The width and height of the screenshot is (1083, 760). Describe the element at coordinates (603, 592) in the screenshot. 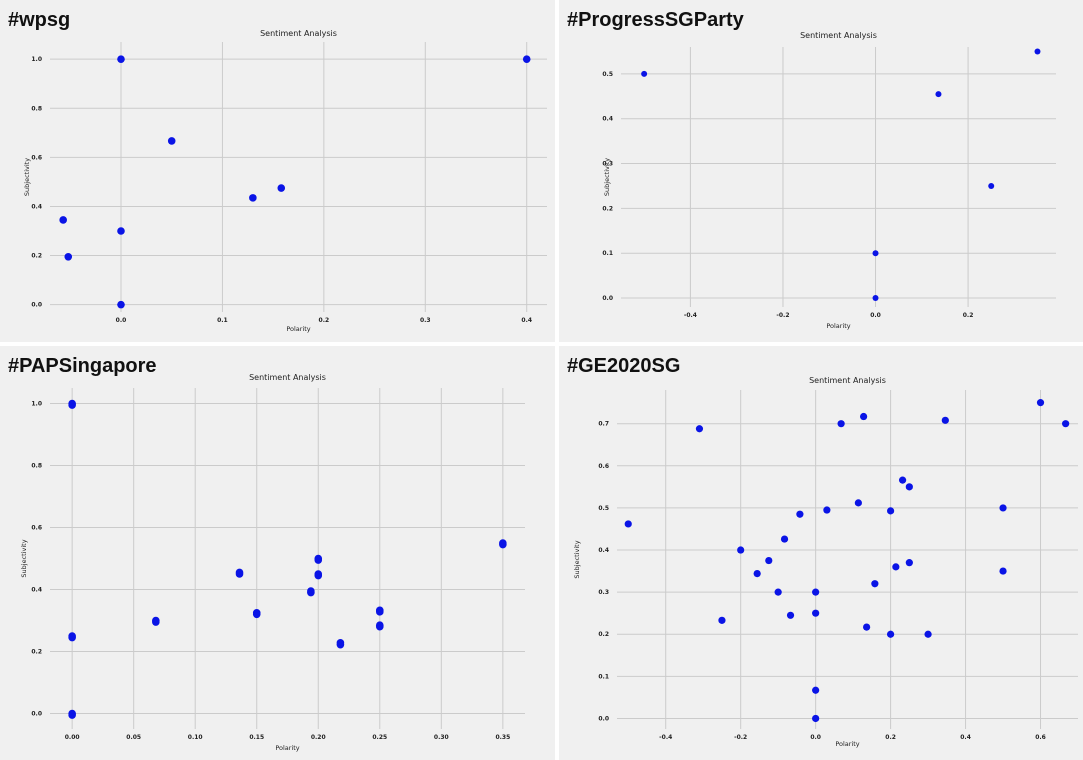

I see `y-tick-label: 0.3` at that location.